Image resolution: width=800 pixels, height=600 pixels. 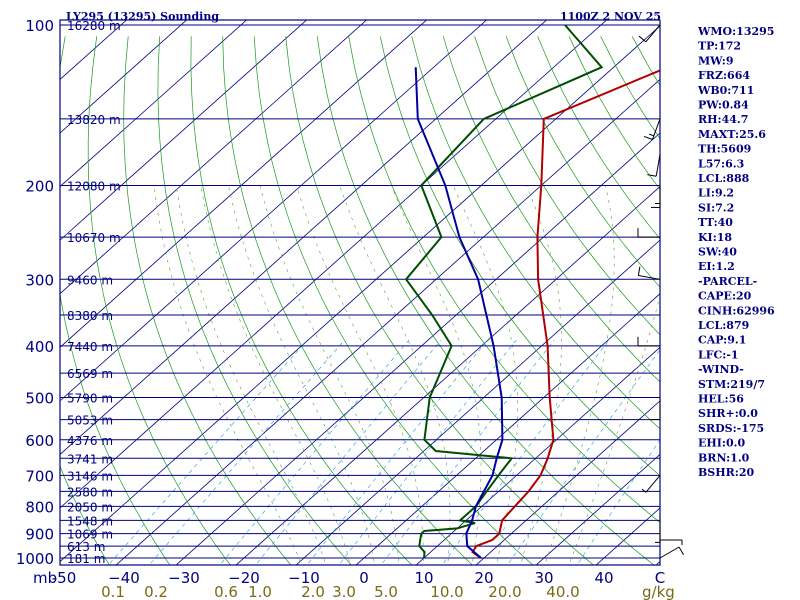 What do you see at coordinates (86, 547) in the screenshot?
I see `height-label: 613 m` at bounding box center [86, 547].